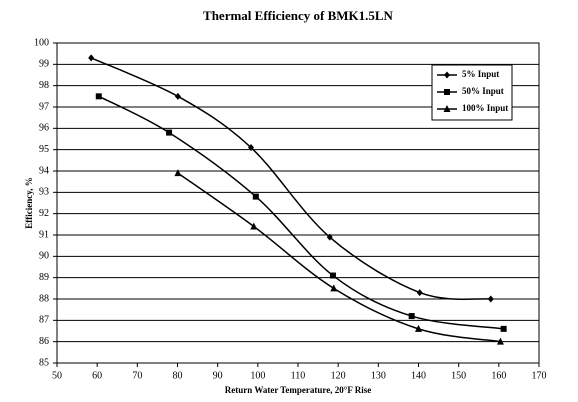 The image size is (578, 402). Describe the element at coordinates (44, 149) in the screenshot. I see `y-tick-label: 95` at that location.